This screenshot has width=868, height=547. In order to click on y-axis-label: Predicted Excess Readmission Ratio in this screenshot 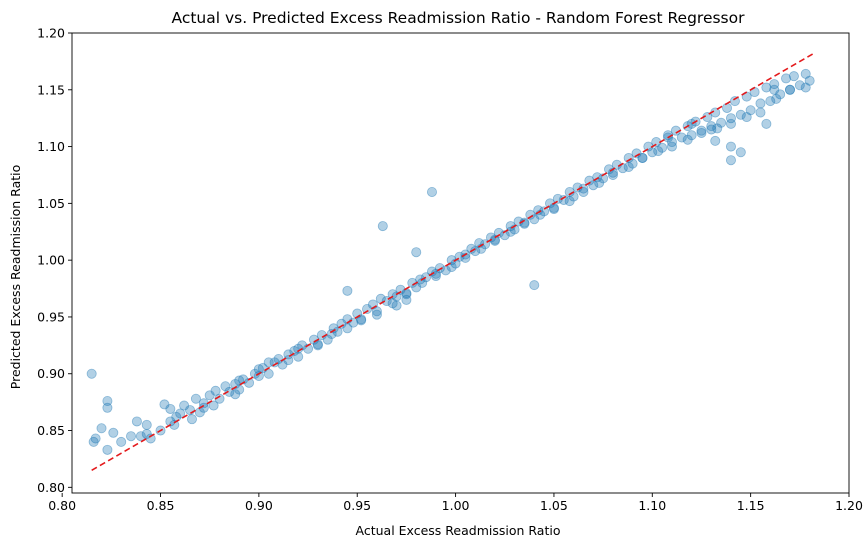, I will do `click(15, 277)`.